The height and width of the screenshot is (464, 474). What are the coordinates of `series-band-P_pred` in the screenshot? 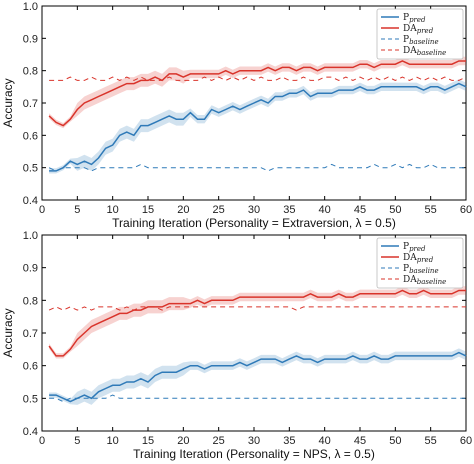 It's located at (257, 376).